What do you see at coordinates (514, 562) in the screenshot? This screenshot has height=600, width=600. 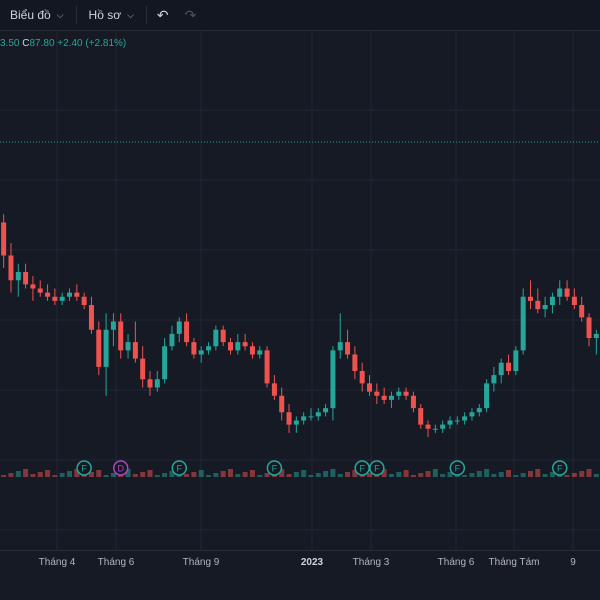 I see `time-axis-label: Tháng Tám` at bounding box center [514, 562].